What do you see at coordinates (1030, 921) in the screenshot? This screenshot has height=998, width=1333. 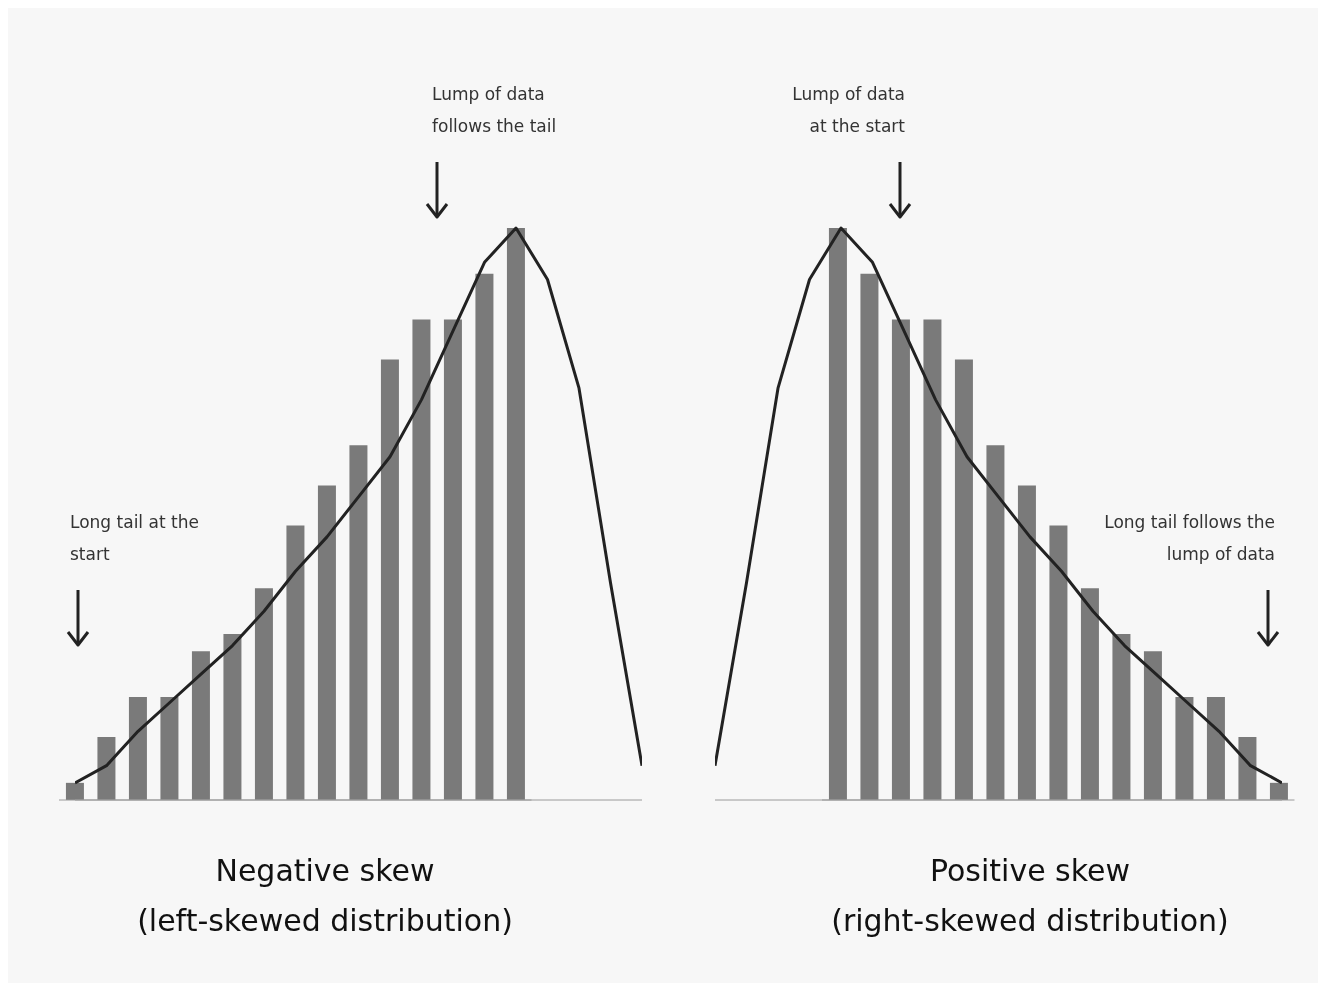 I see `text: (right-skewed distribution)` at bounding box center [1030, 921].